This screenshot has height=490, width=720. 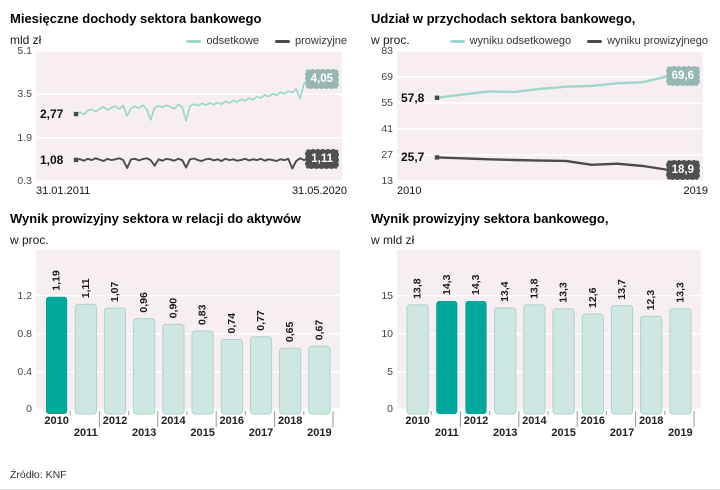 What do you see at coordinates (52, 159) in the screenshot?
I see `series-start-value: 1,08` at bounding box center [52, 159].